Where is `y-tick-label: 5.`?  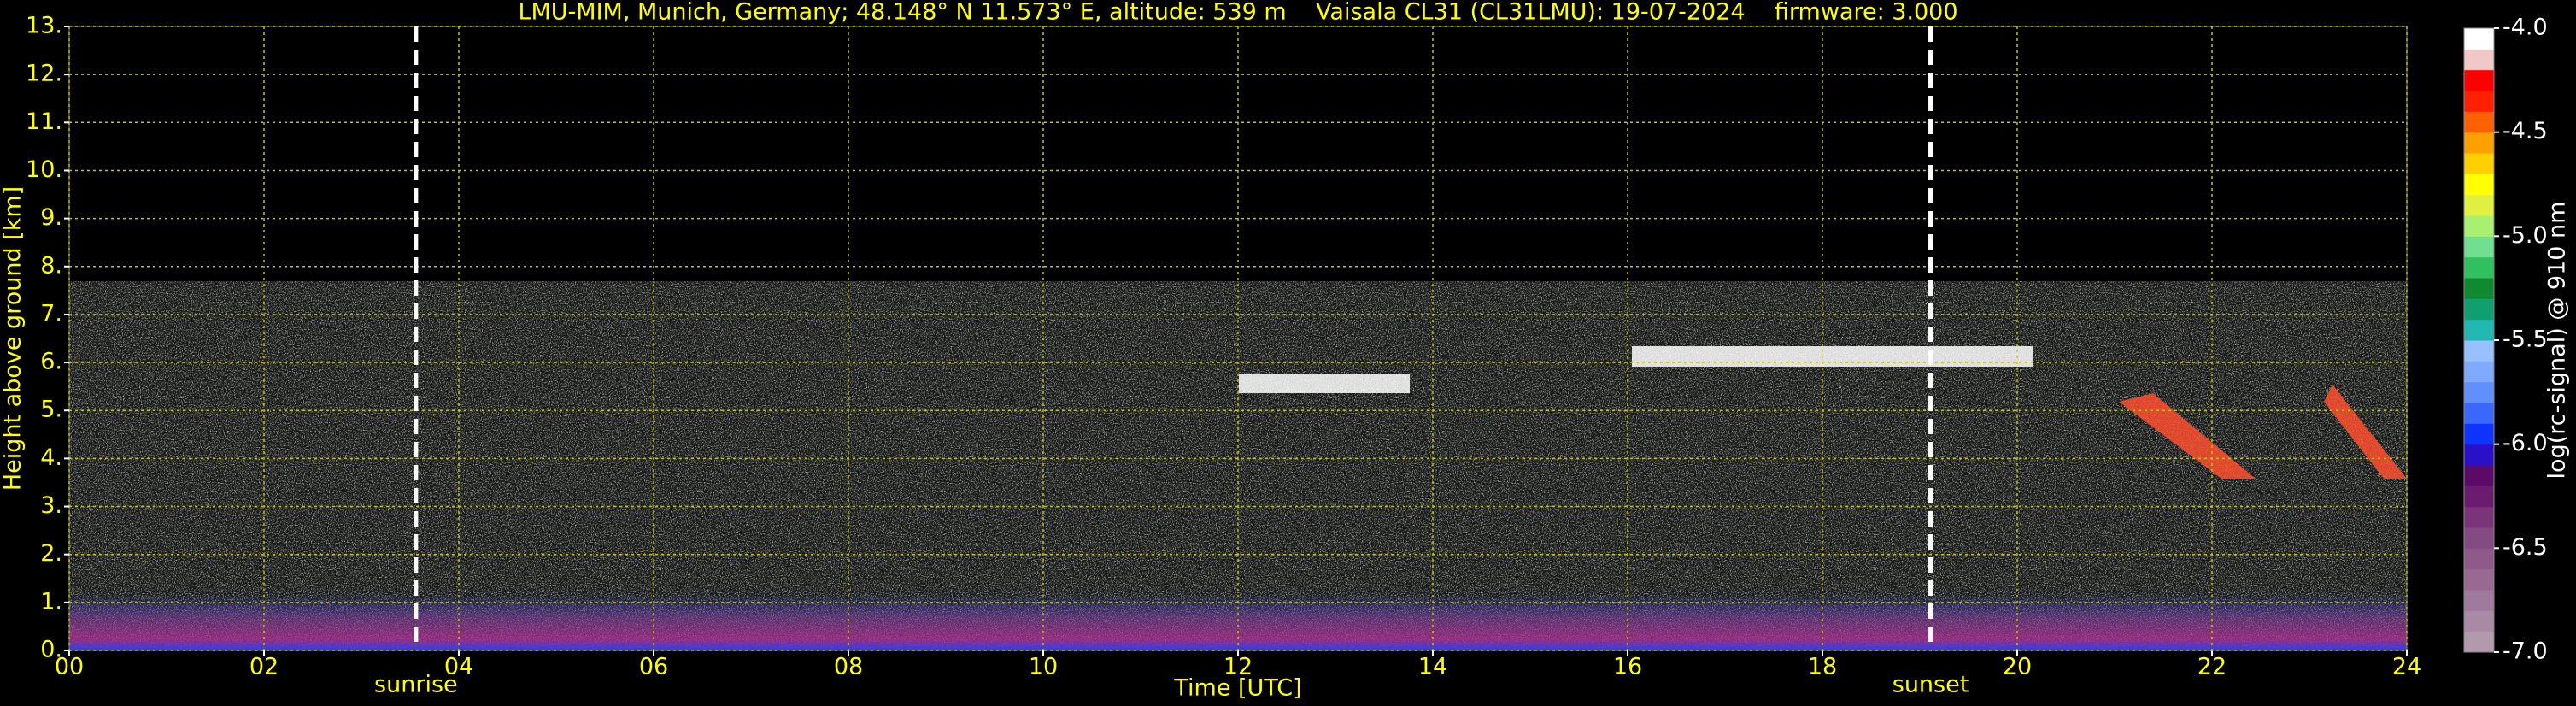
y-tick-label: 5. is located at coordinates (51, 410).